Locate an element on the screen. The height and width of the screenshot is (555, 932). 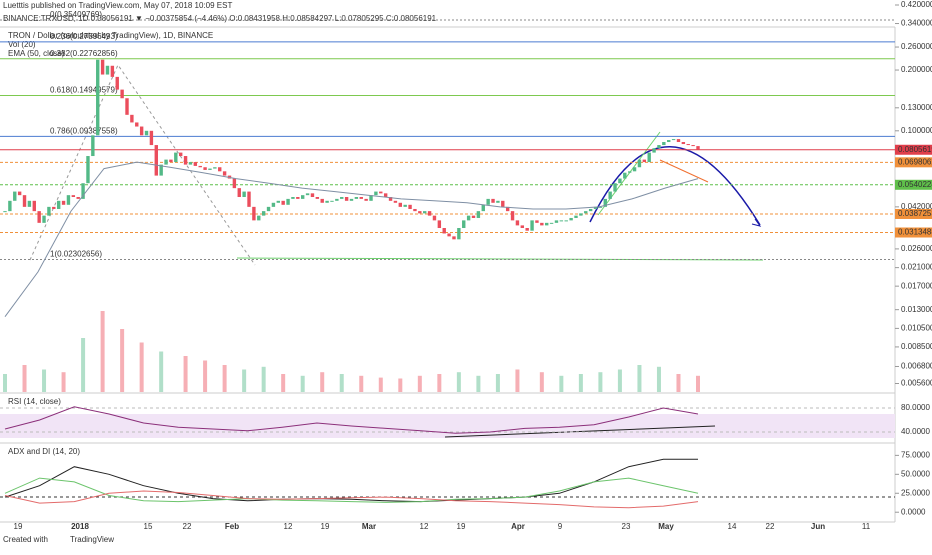
y-tick-label: 75.0000 is located at coordinates (915, 454).